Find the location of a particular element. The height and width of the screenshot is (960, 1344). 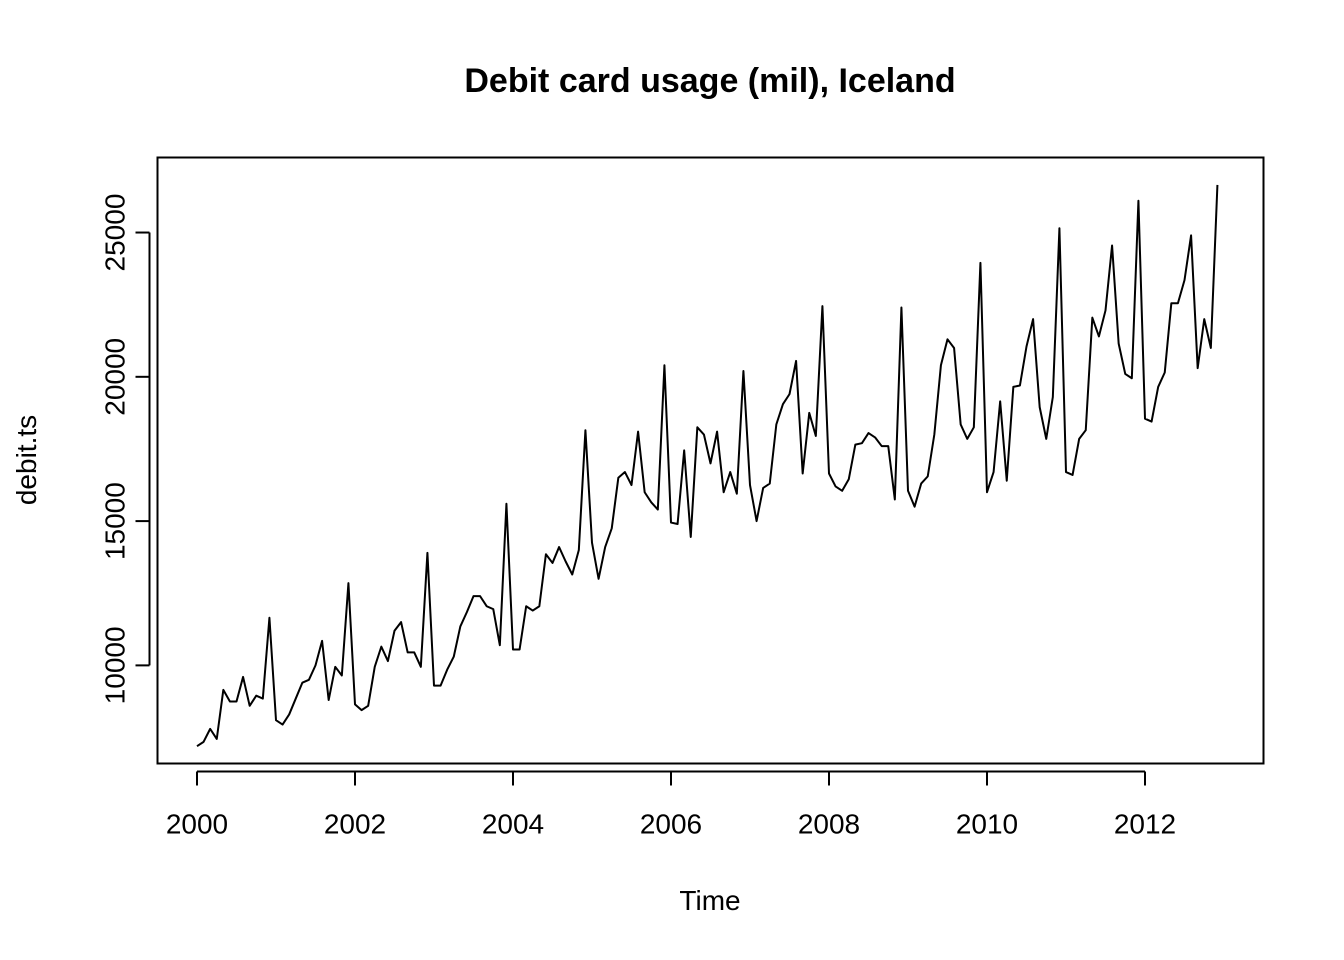

x-axis-label: Time is located at coordinates (709, 900).